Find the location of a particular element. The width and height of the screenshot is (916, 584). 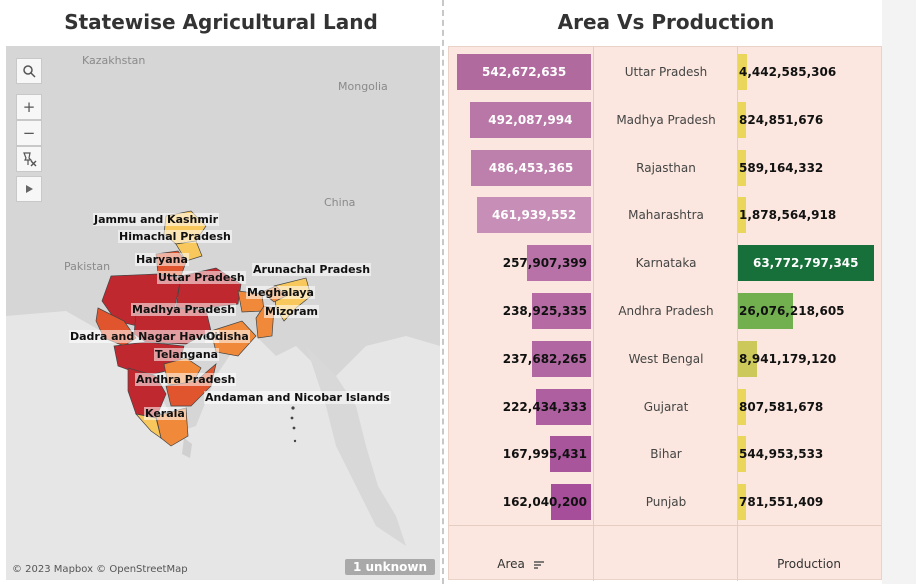

state-label: Karnataka is located at coordinates (666, 263).